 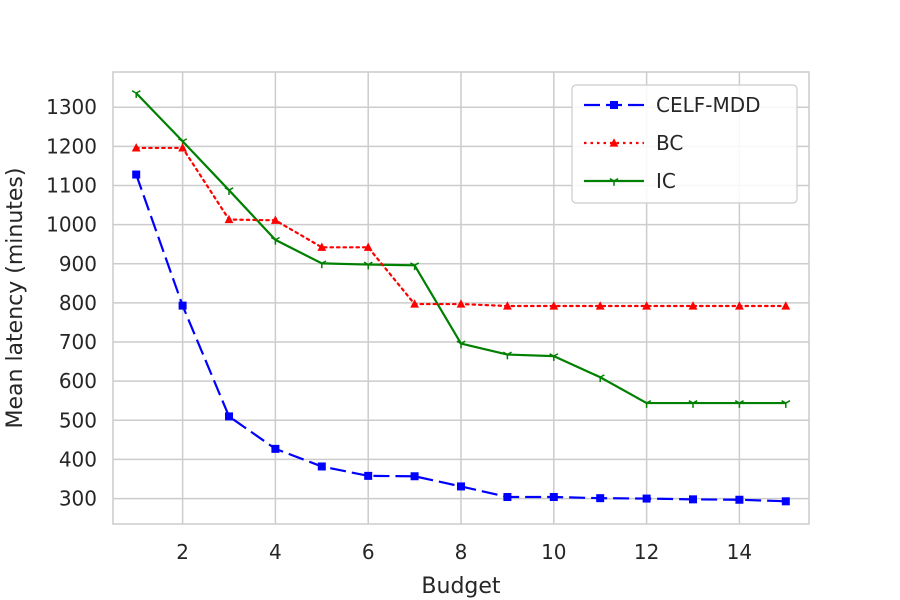 I want to click on legend-marker-bc, so click(x=614, y=142).